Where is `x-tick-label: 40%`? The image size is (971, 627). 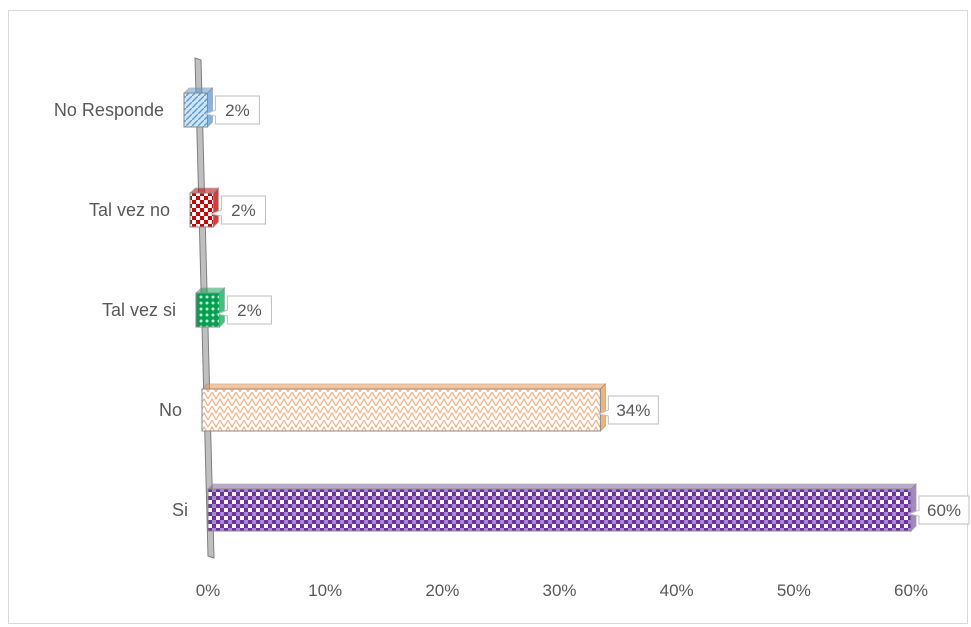 x-tick-label: 40% is located at coordinates (677, 590).